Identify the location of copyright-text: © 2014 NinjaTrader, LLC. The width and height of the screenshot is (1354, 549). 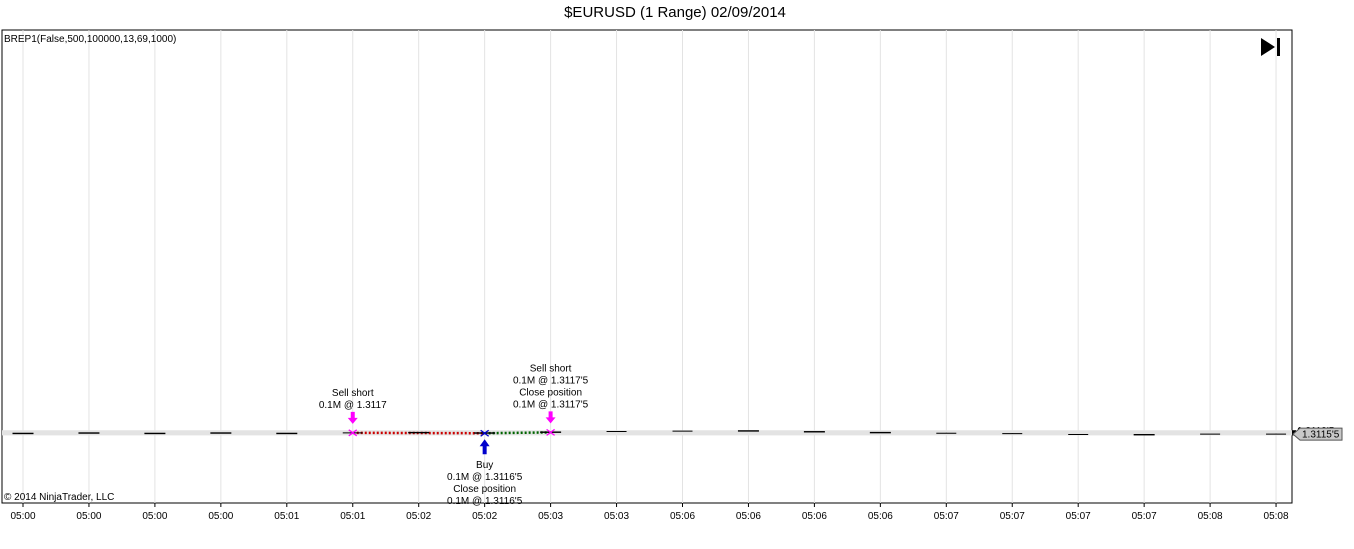
(59, 497).